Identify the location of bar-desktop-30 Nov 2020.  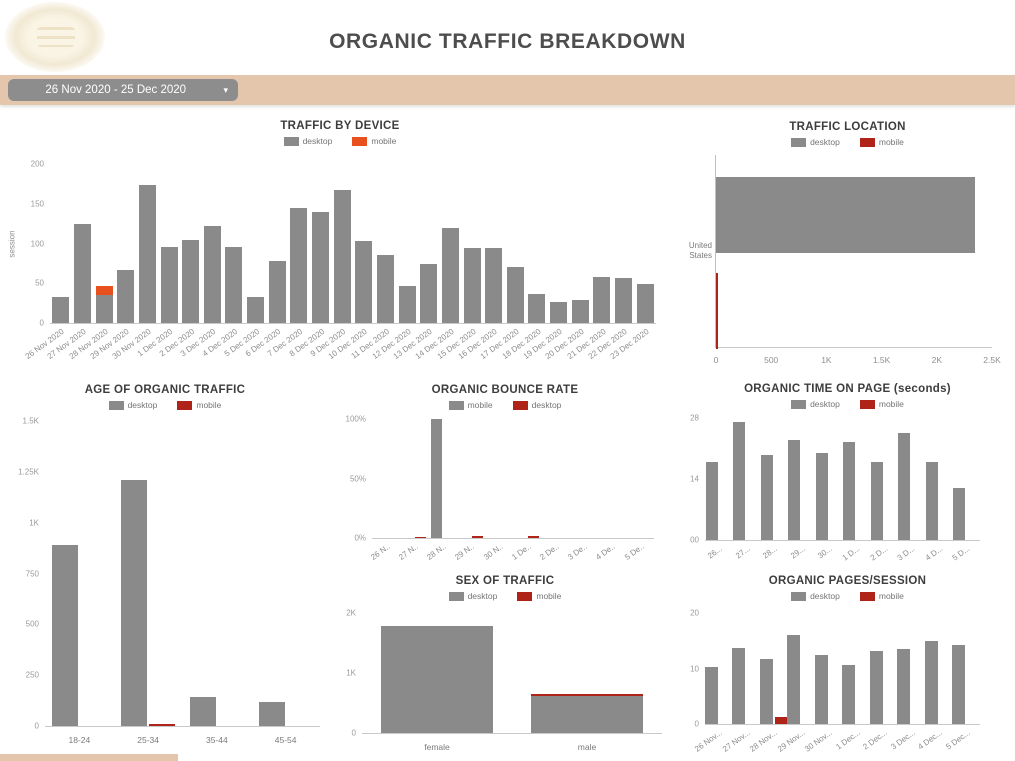
(147, 253).